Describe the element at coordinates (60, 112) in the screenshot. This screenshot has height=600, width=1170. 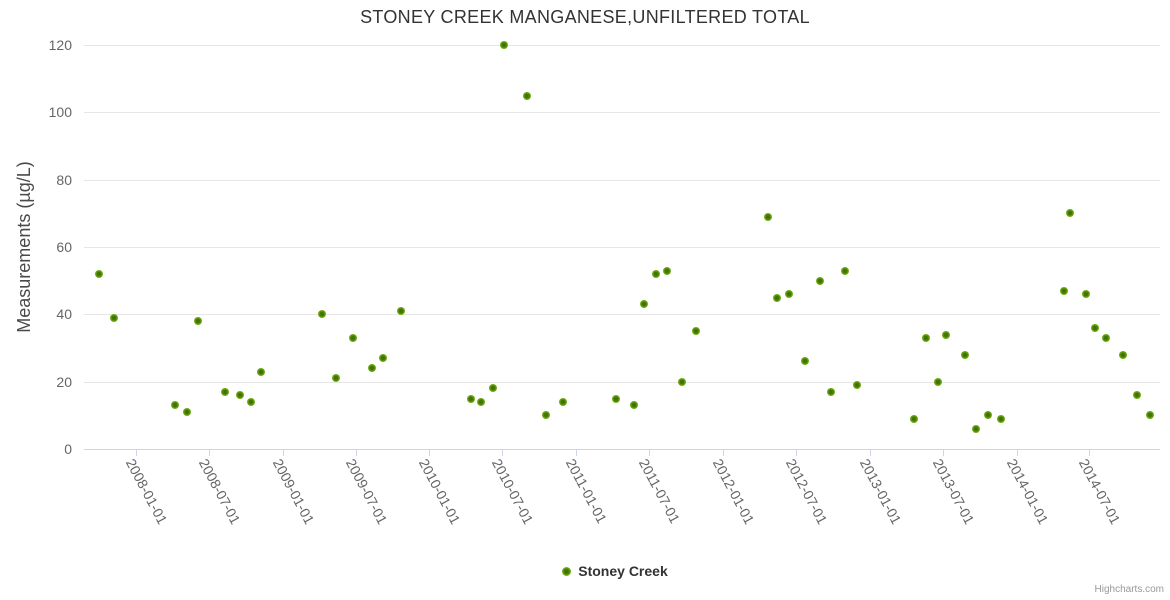
I see `y-axis-tick-label: 100` at that location.